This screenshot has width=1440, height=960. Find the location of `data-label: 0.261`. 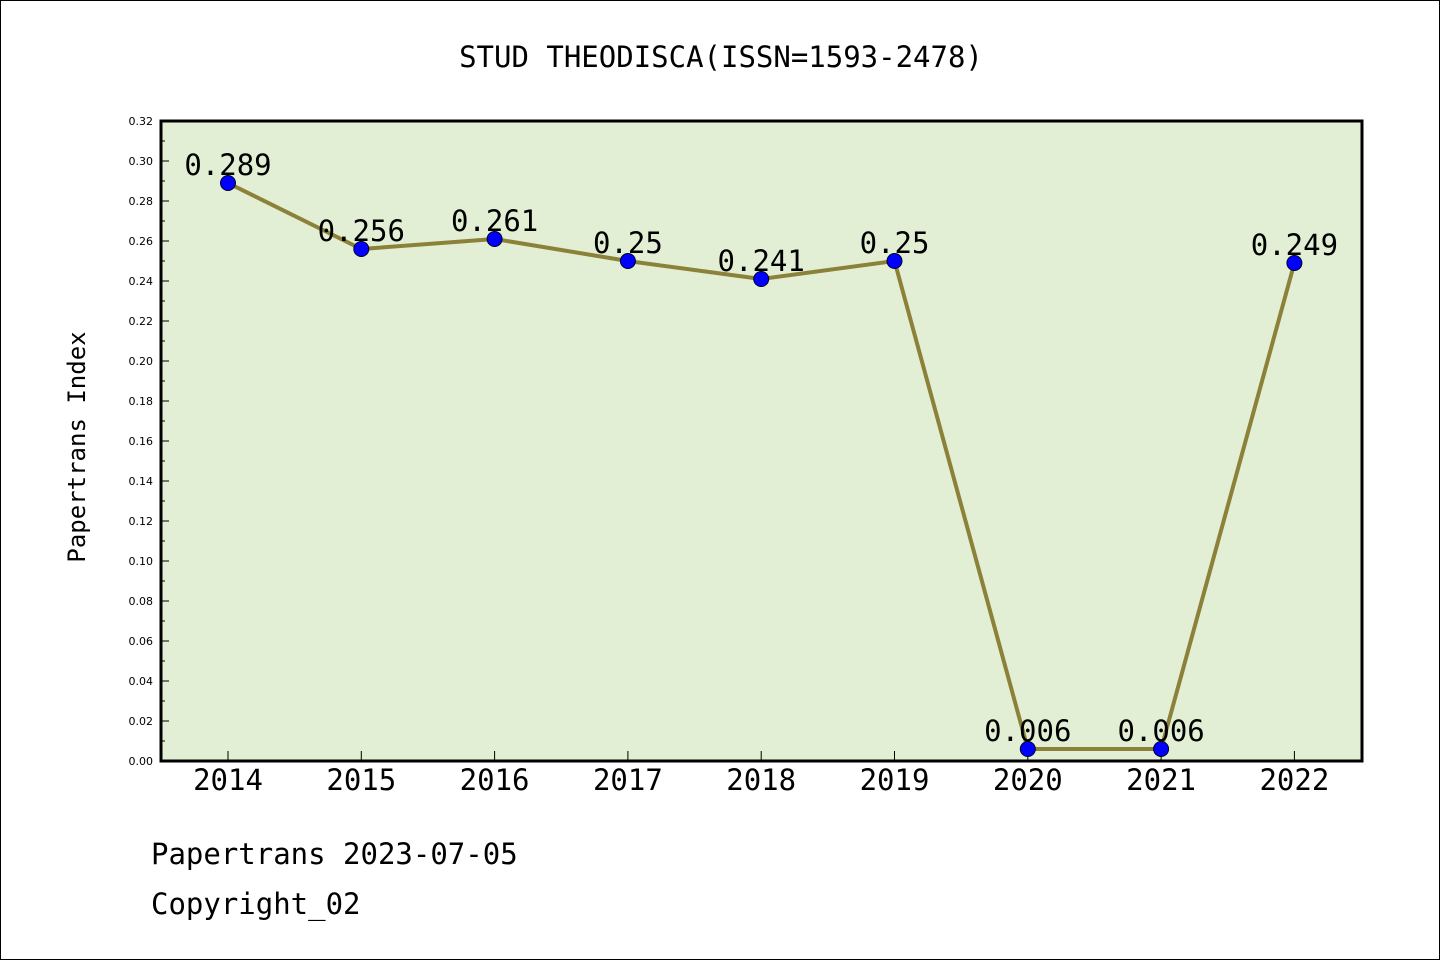

data-label: 0.261 is located at coordinates (494, 221).